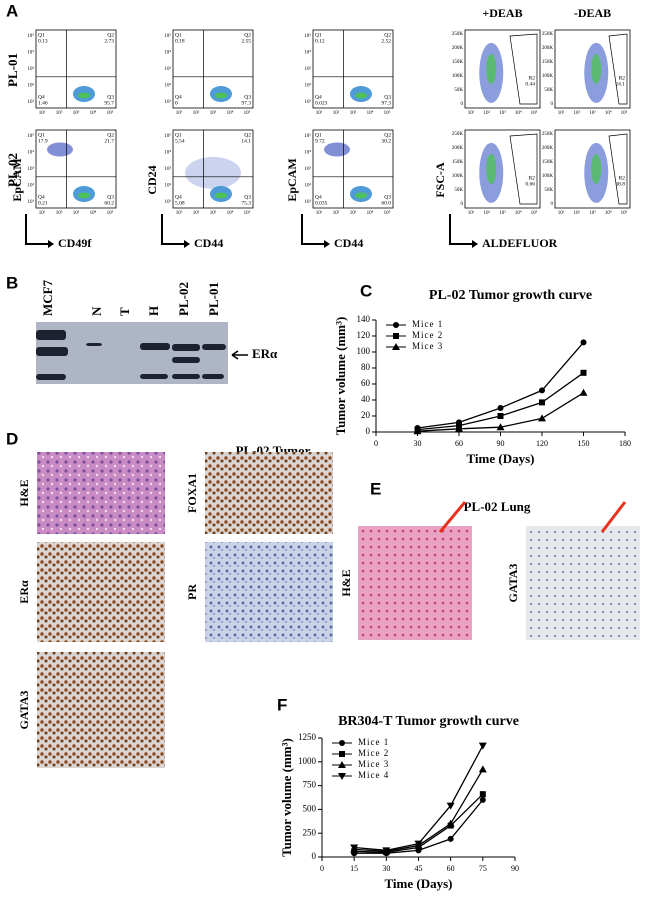 Image resolution: width=645 pixels, height=900 pixels. What do you see at coordinates (152, 179) in the screenshot?
I see `y-axis-label: CD24` at bounding box center [152, 179].